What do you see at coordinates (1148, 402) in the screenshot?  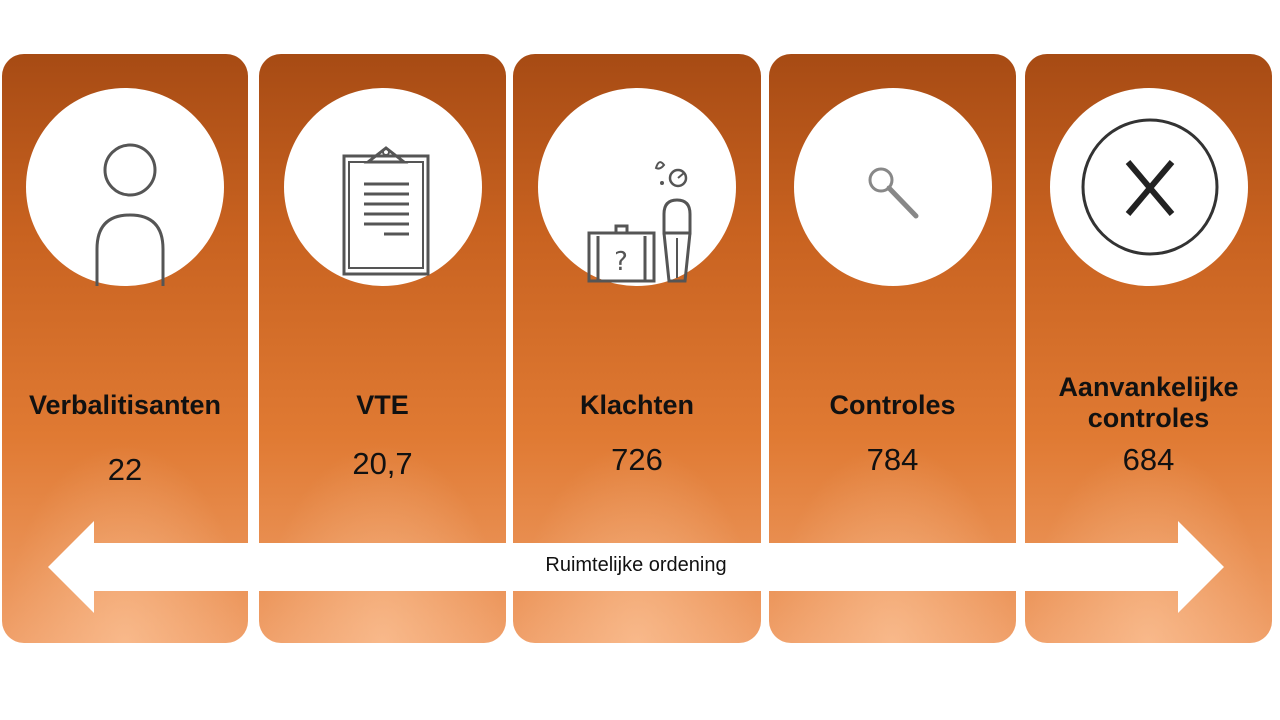 I see `card-title: Aanvankelijke controles` at bounding box center [1148, 402].